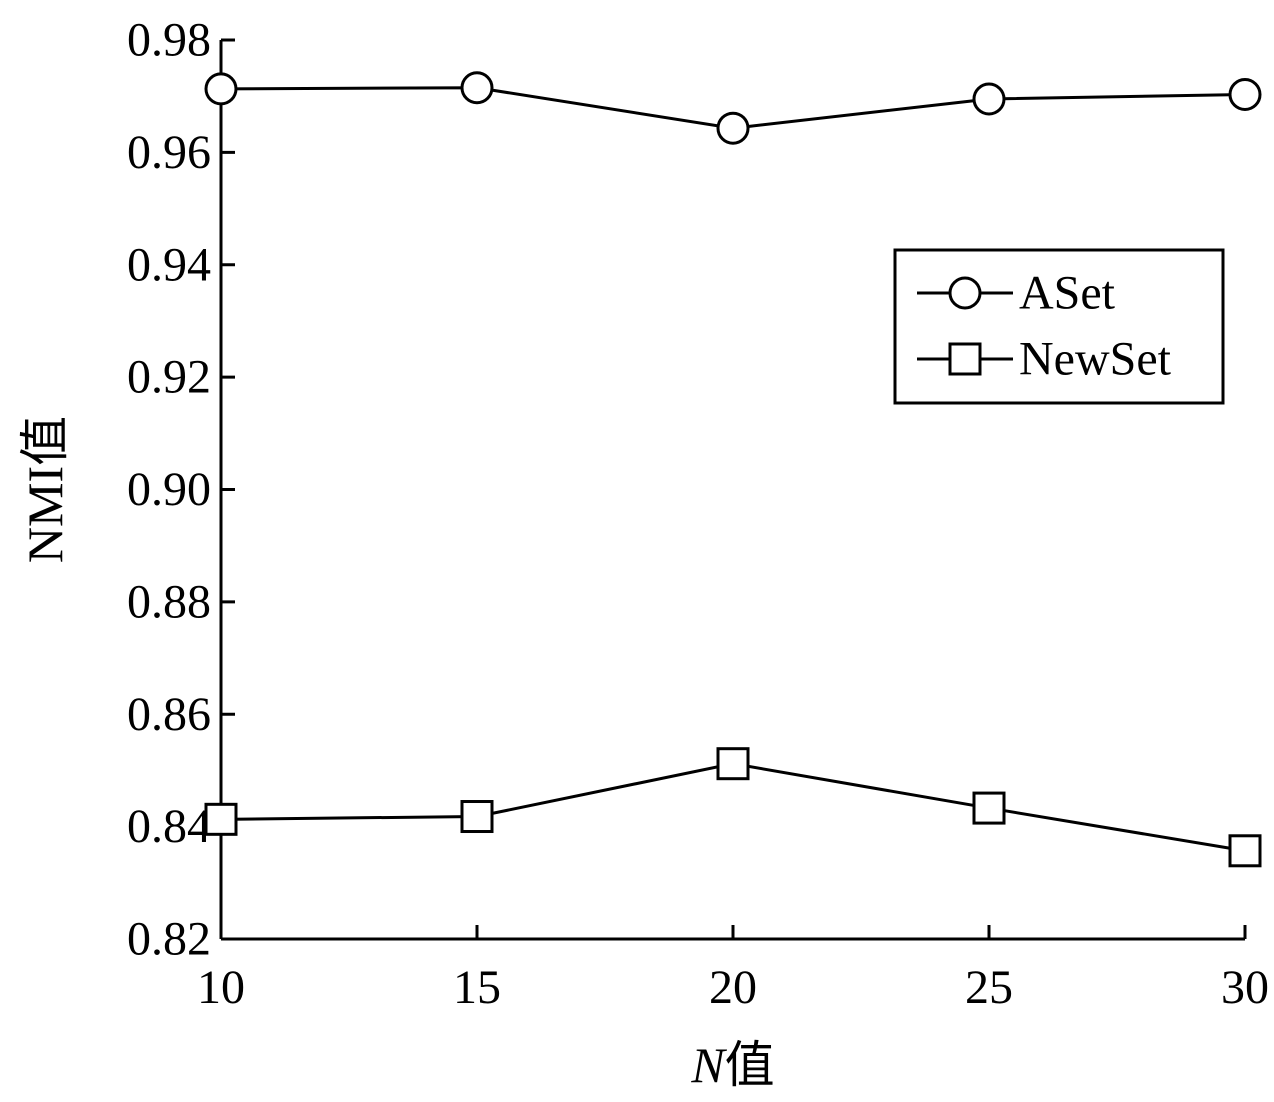  Describe the element at coordinates (169, 601) in the screenshot. I see `y-tick-label: 0.88` at that location.